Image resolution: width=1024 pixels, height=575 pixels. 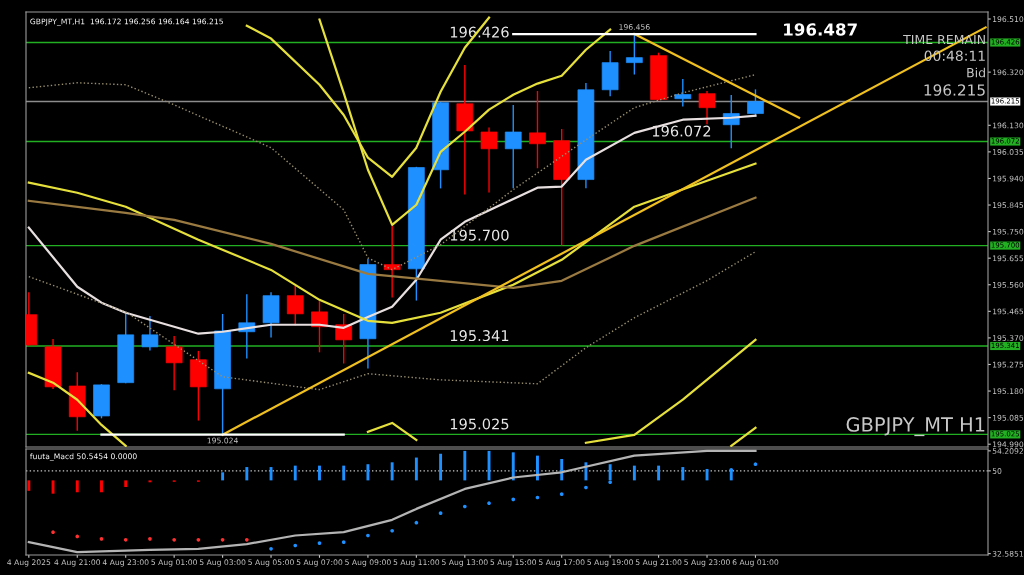 I want to click on text: 196.072, so click(x=681, y=131).